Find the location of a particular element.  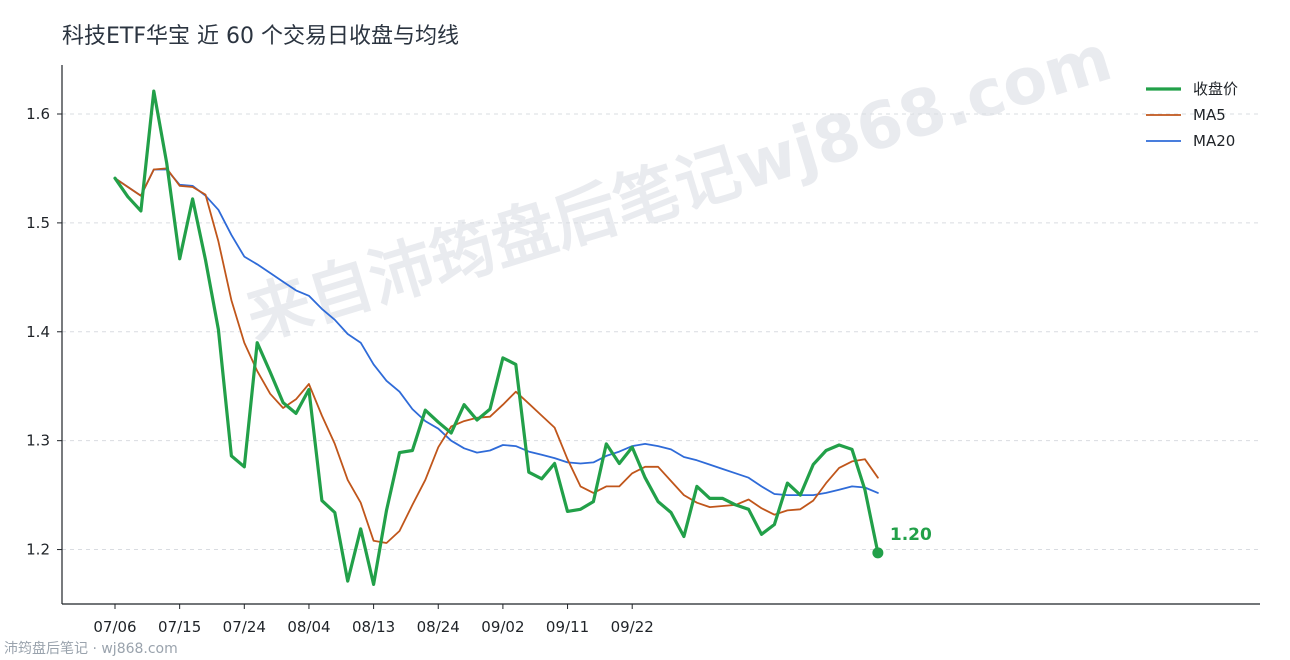

chart-title: 科技ETF华宝 近 60 个交易日收盘与均线 is located at coordinates (260, 36).